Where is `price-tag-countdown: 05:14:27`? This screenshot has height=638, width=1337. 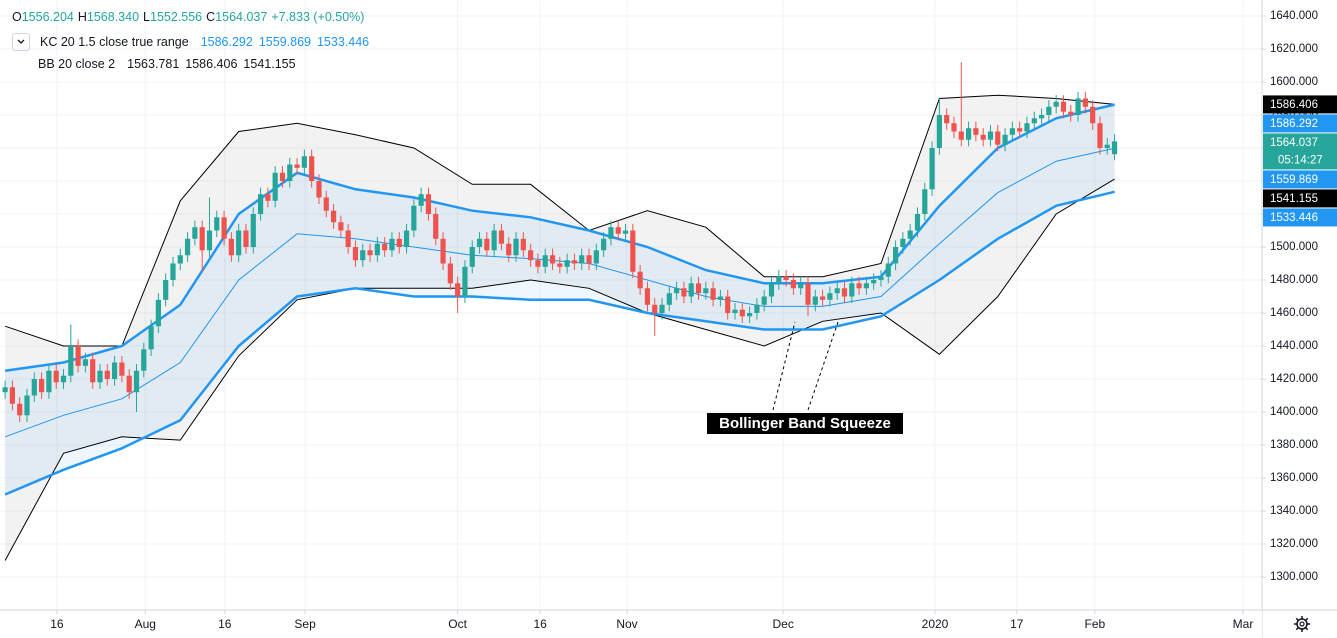 price-tag-countdown: 05:14:27 is located at coordinates (1300, 160).